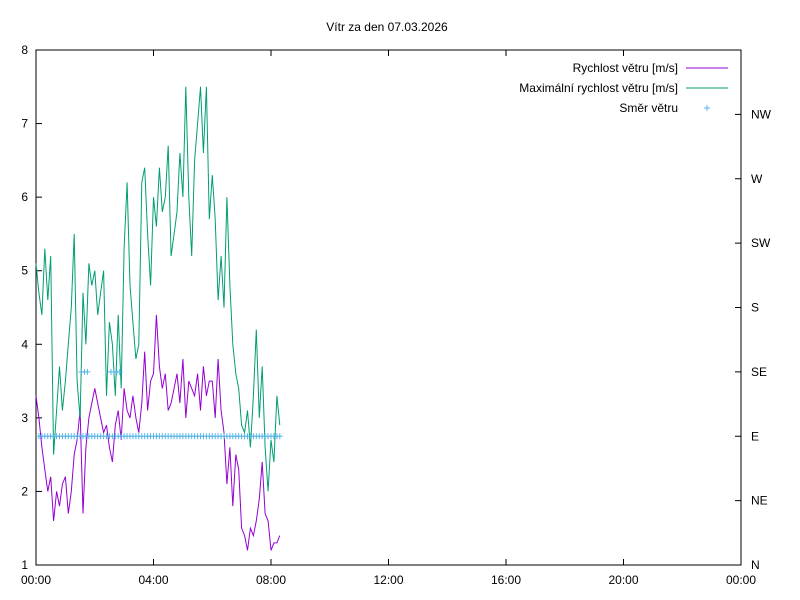 The height and width of the screenshot is (600, 800). I want to click on y-right-tick-label: SE, so click(759, 372).